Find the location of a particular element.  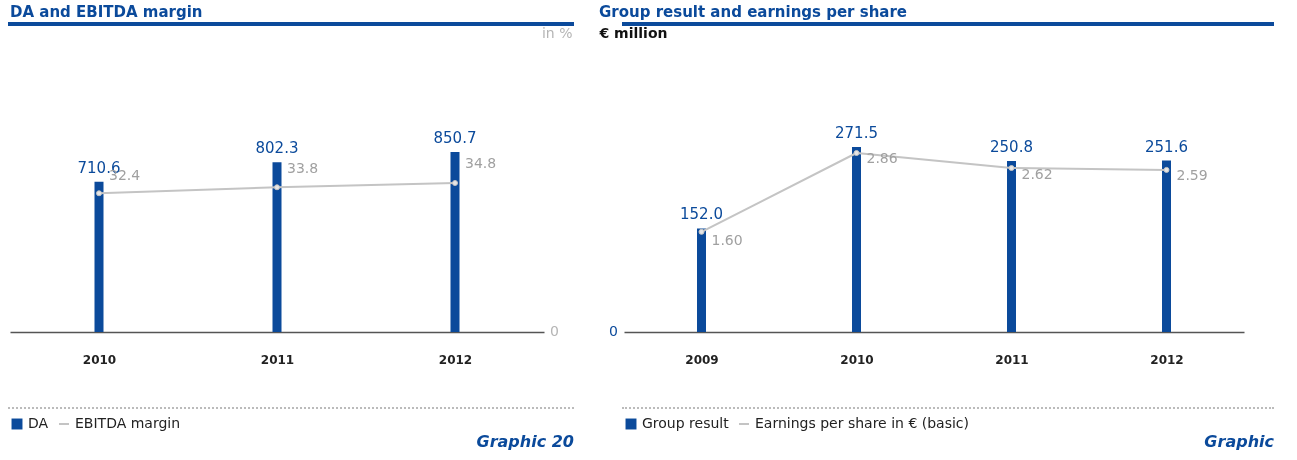

legend-label: DA is located at coordinates (38, 423).